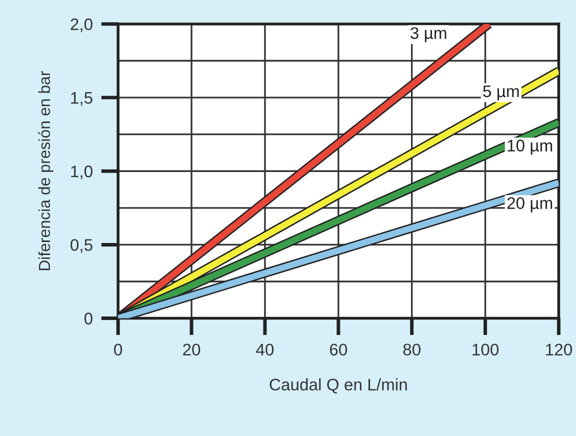 The height and width of the screenshot is (436, 576). What do you see at coordinates (485, 350) in the screenshot?
I see `x-tick-label: 100` at bounding box center [485, 350].